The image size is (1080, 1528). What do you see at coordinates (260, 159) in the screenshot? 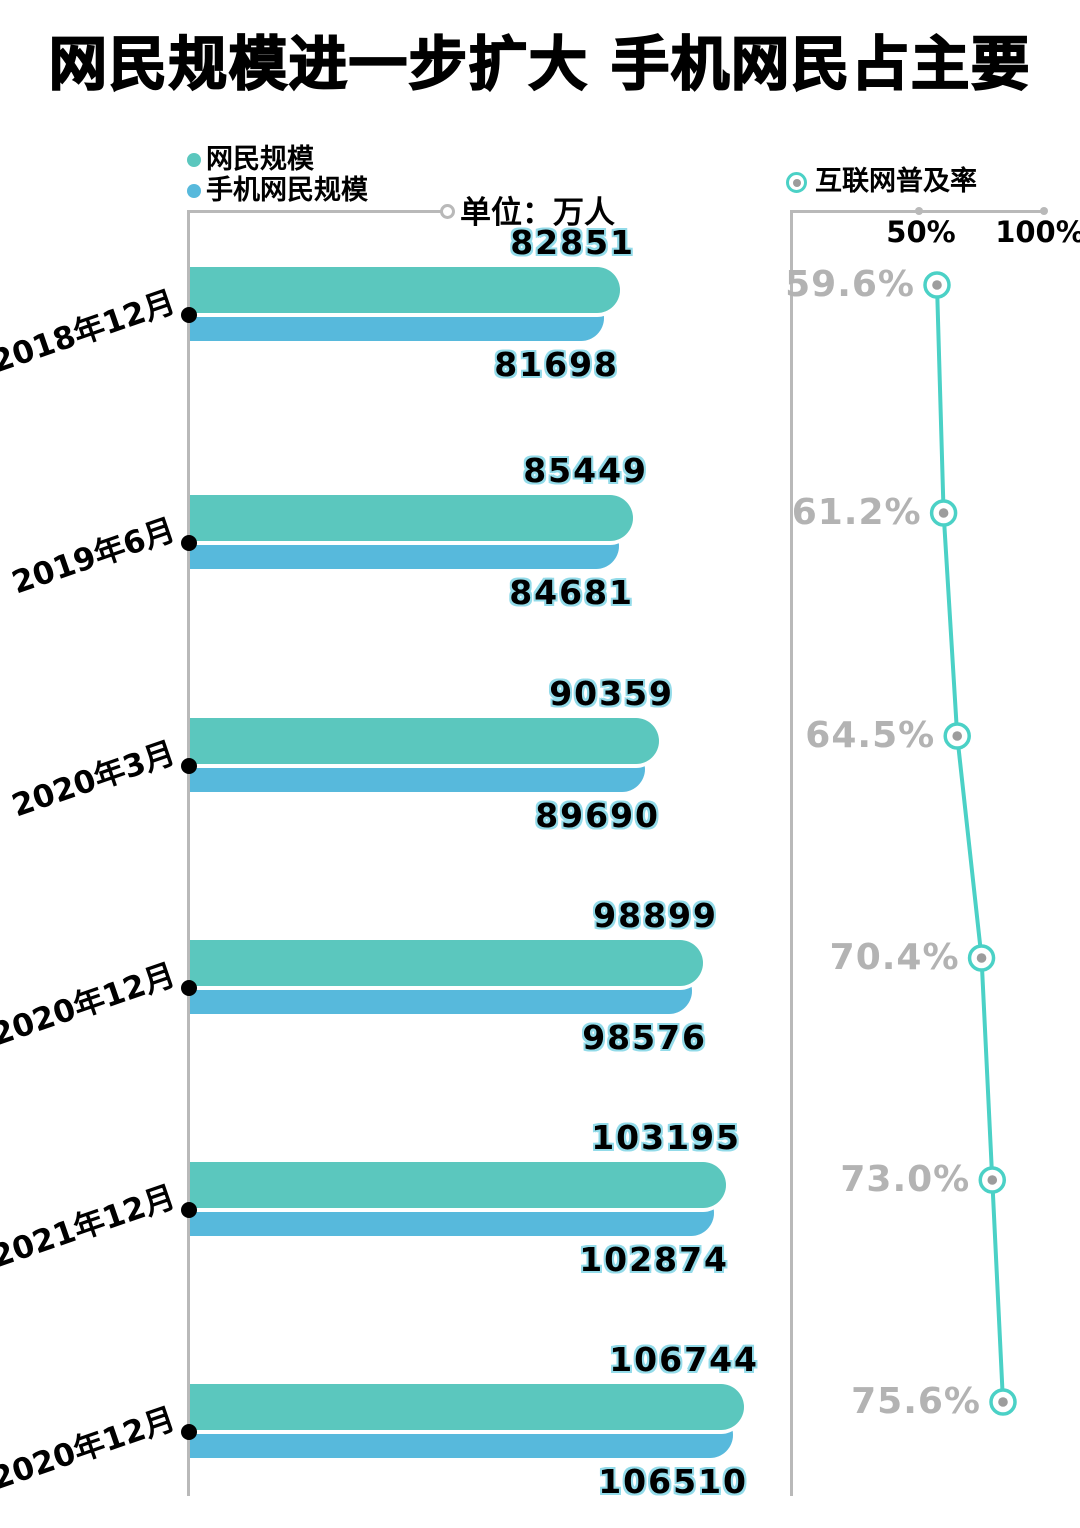
I see `legend-label-netizens: 网民规模` at bounding box center [260, 159].